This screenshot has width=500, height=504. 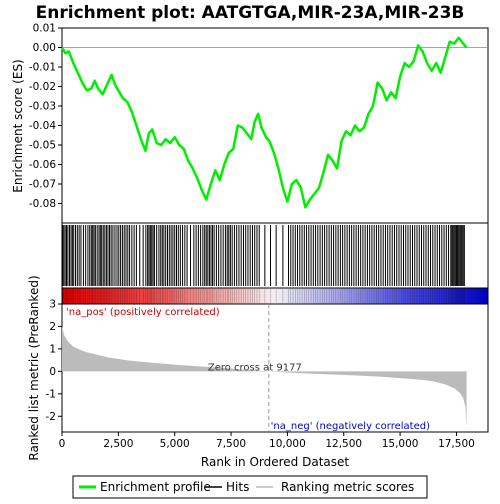 What do you see at coordinates (231, 444) in the screenshot?
I see `x-tick-label: 7,500` at bounding box center [231, 444].